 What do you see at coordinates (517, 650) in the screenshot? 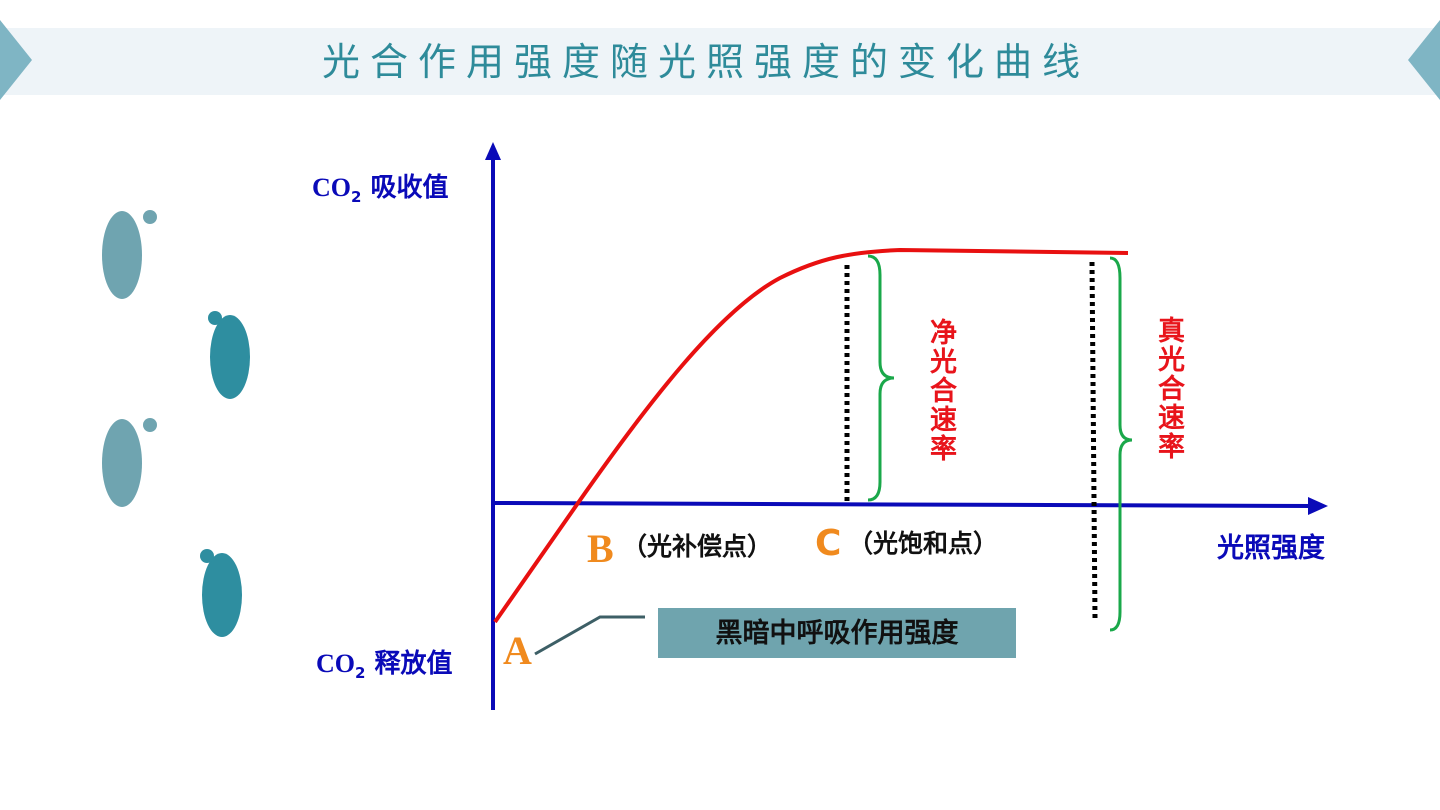
I see `point-letter: A` at bounding box center [517, 650].